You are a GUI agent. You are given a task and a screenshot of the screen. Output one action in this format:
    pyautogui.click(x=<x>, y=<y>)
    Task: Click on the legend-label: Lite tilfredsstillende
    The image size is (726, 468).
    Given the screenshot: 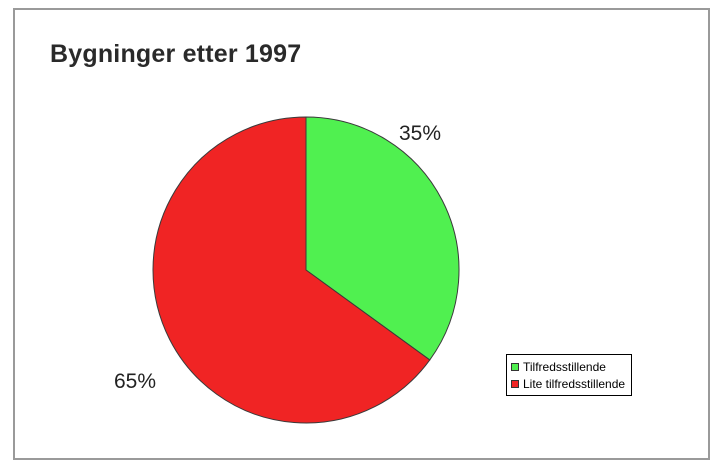 What is the action you would take?
    pyautogui.click(x=574, y=383)
    